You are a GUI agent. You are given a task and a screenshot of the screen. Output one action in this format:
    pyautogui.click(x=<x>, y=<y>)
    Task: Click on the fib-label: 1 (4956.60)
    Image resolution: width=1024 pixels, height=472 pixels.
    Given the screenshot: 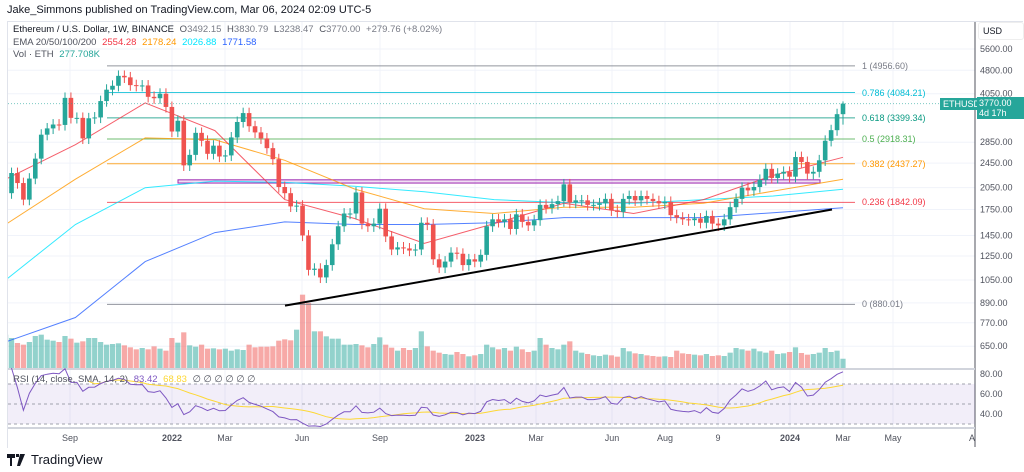 What is the action you would take?
    pyautogui.click(x=885, y=65)
    